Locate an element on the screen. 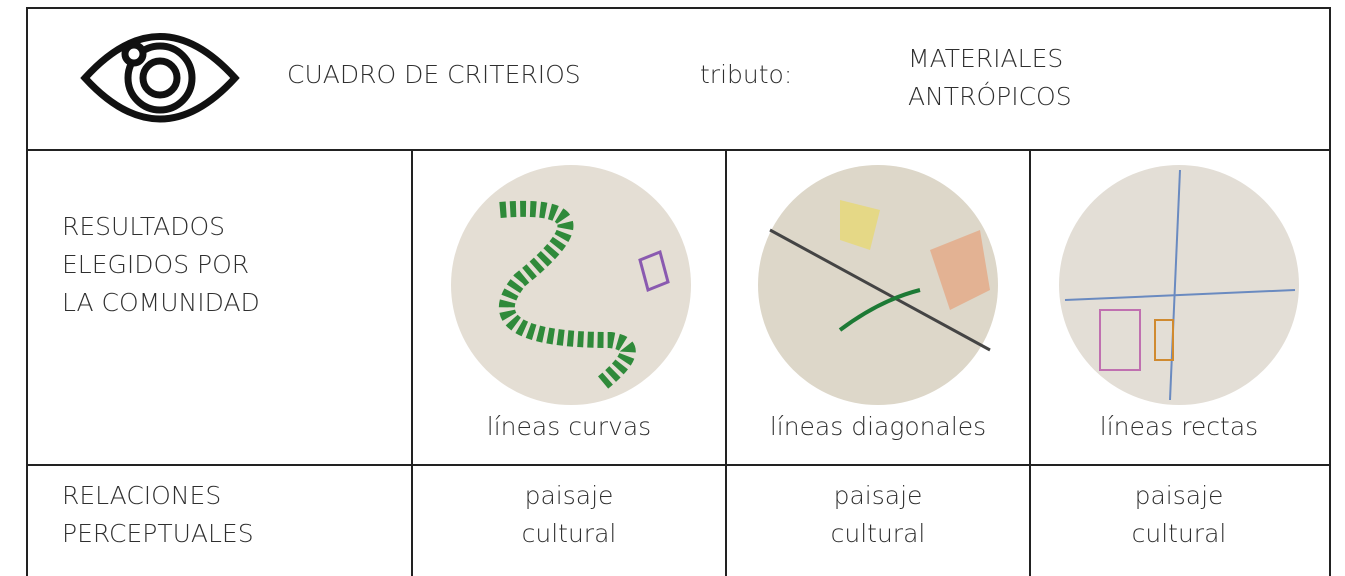 This screenshot has height=576, width=1345. cell-caption: líneas diagonales is located at coordinates (878, 426).